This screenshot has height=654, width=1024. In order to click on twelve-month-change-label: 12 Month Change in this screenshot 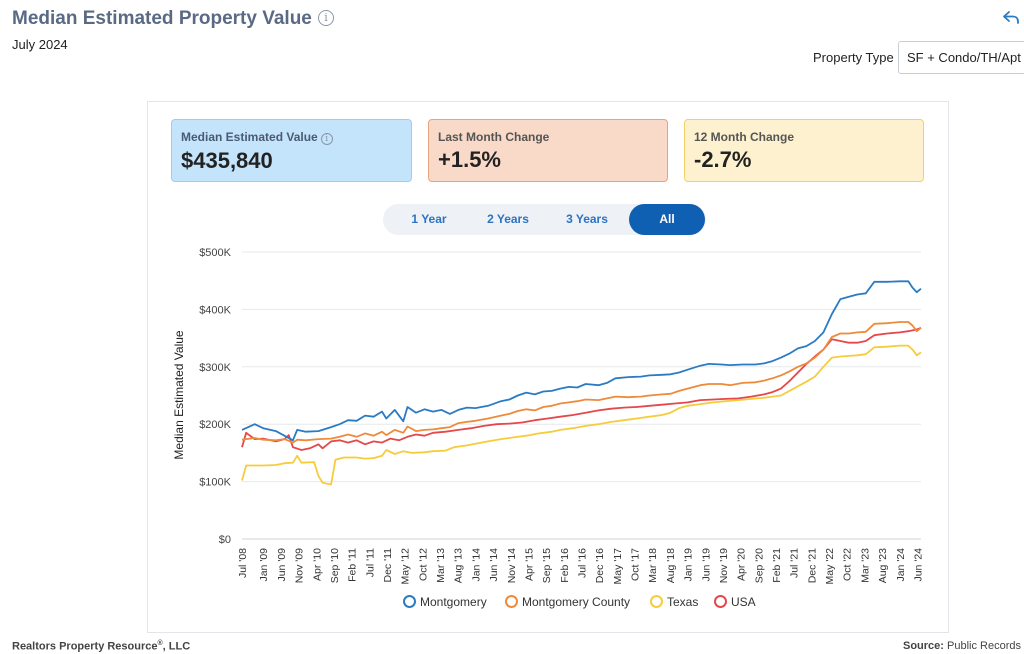, I will do `click(744, 137)`.